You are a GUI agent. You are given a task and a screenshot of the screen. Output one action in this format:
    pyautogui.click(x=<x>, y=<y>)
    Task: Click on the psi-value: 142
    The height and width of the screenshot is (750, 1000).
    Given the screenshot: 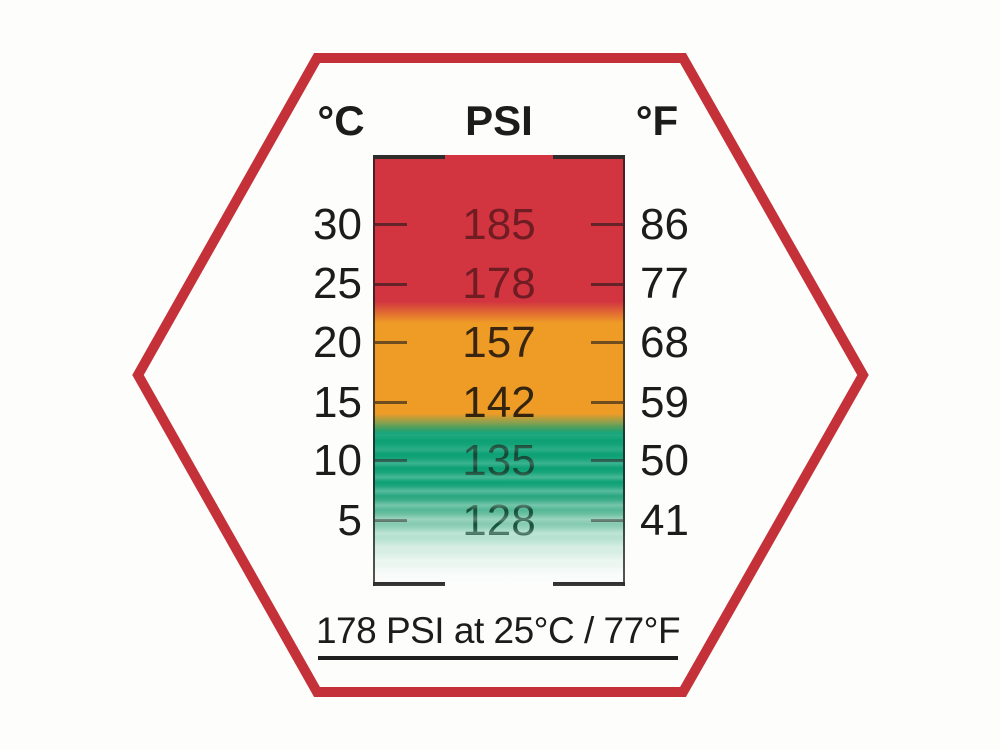 What is the action you would take?
    pyautogui.click(x=499, y=402)
    